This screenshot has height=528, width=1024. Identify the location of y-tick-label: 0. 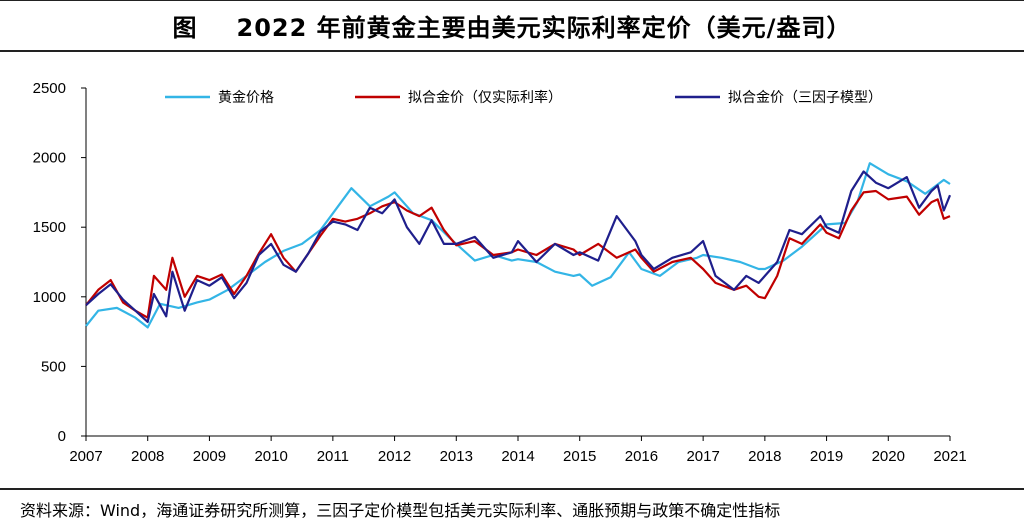
(62, 436).